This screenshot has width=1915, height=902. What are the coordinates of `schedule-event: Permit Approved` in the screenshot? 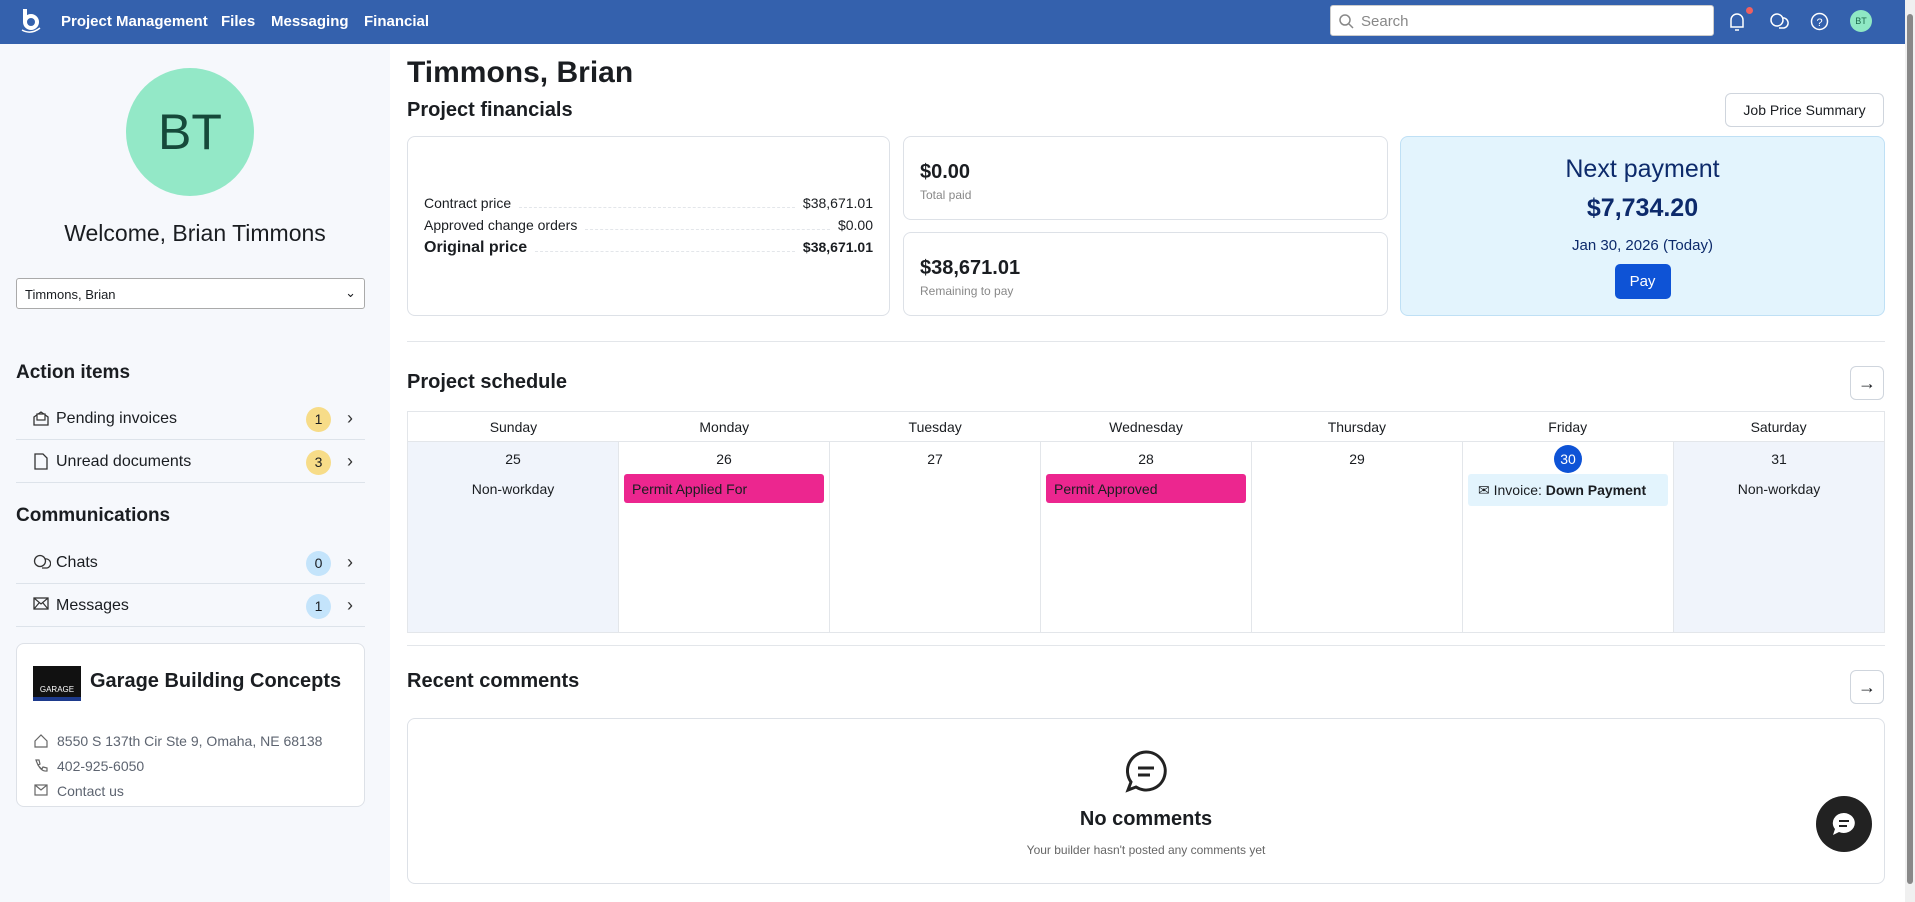 It's located at (1146, 488).